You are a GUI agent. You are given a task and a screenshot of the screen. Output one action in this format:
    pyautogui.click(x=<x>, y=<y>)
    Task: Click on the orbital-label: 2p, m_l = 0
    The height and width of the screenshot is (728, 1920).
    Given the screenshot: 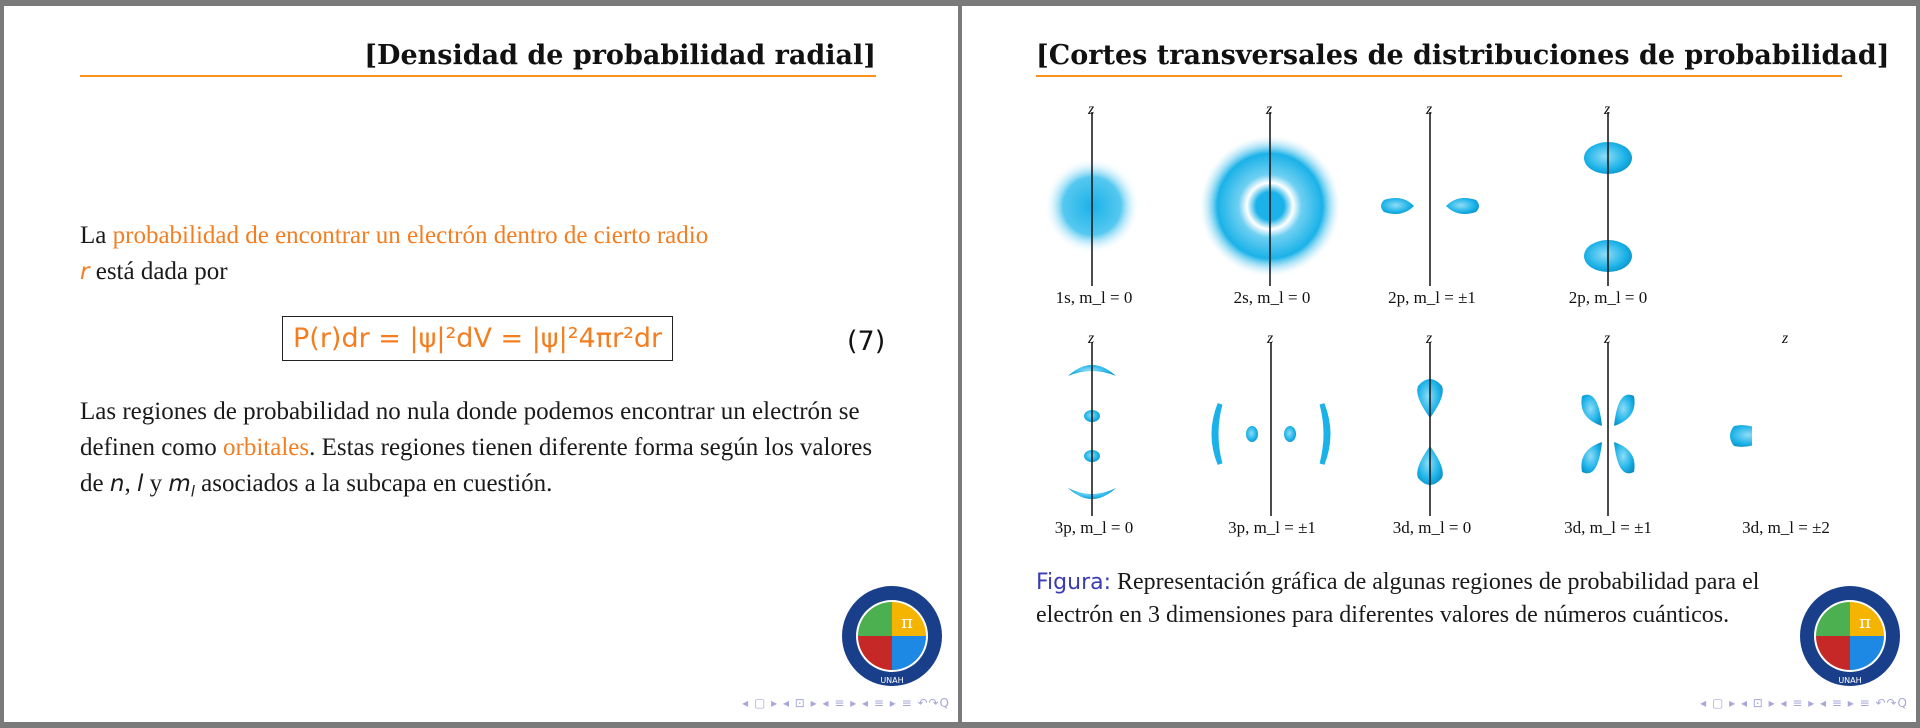 What is the action you would take?
    pyautogui.click(x=1608, y=297)
    